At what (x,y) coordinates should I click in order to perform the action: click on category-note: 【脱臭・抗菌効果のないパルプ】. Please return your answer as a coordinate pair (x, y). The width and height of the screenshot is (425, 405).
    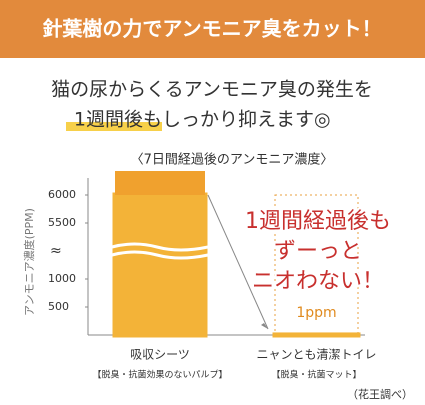
    Looking at the image, I should click on (159, 375).